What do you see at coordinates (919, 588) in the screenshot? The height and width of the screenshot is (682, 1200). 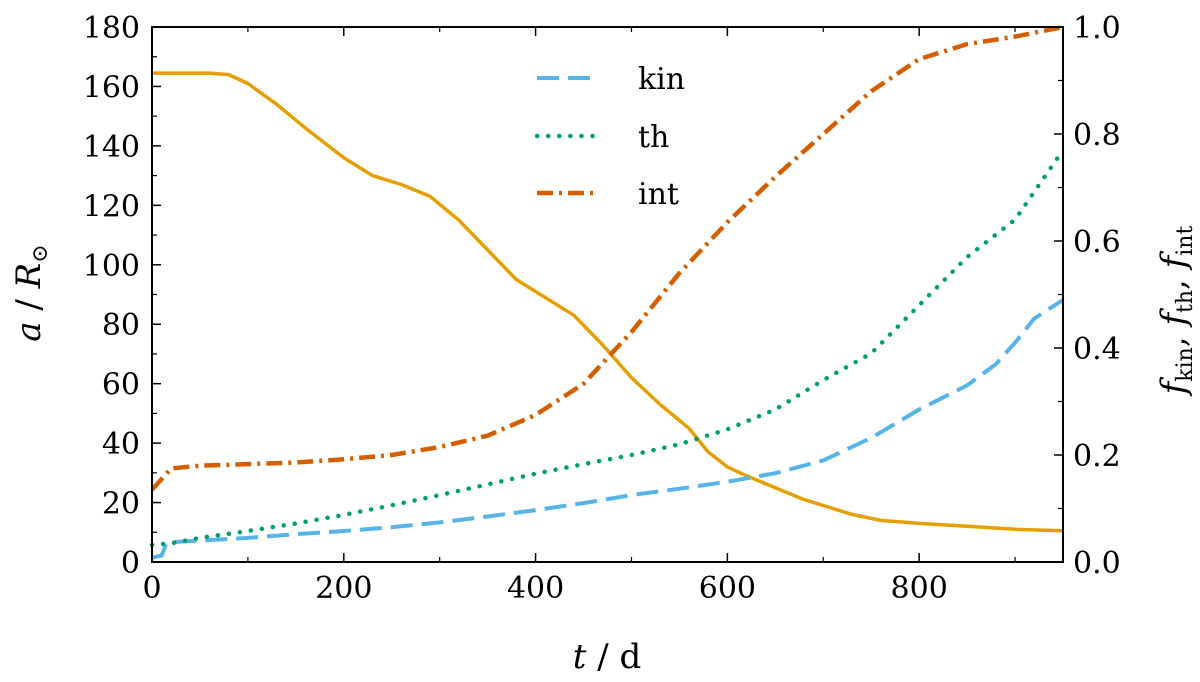 I see `x-tick-label: 800` at bounding box center [919, 588].